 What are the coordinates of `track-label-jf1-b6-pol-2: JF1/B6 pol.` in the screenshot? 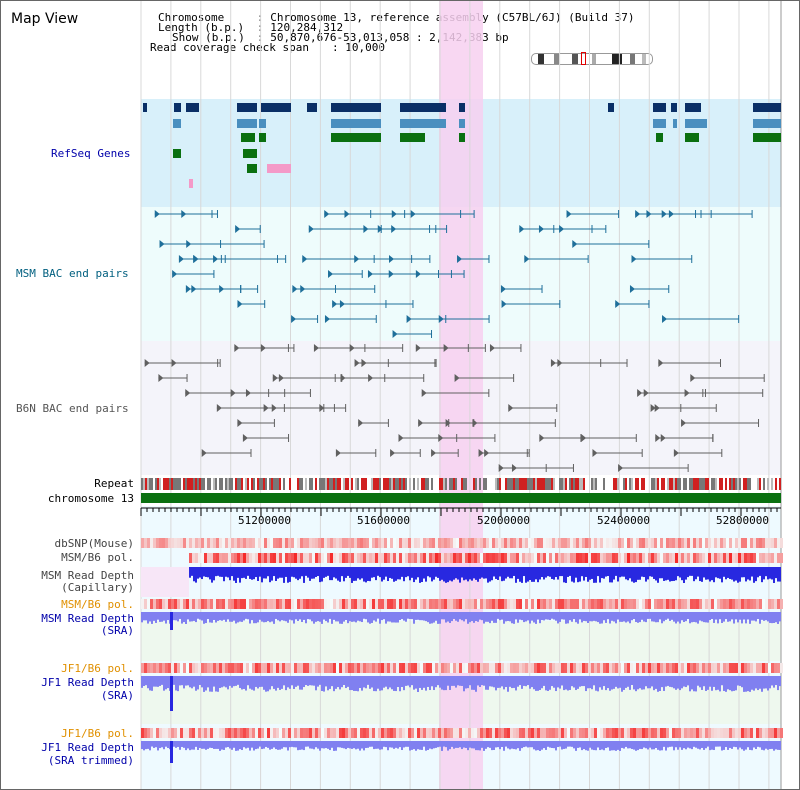 It's located at (97, 733).